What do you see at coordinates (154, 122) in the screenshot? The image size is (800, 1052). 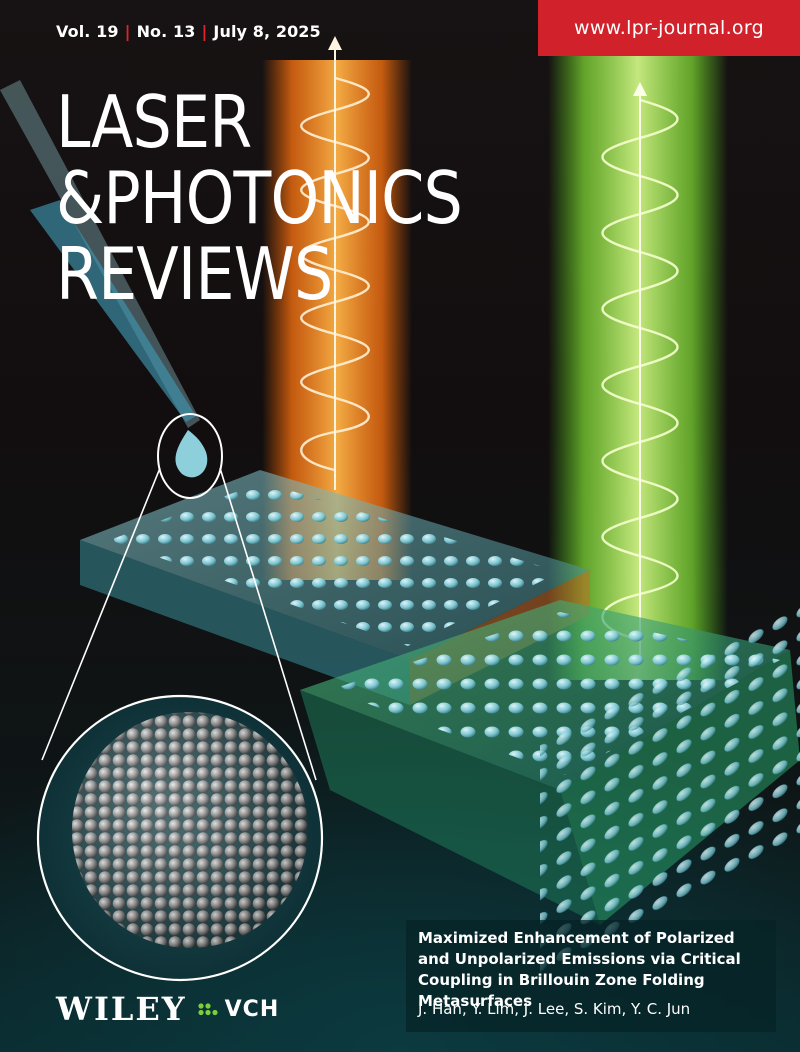 I see `journal-title-line-1: LASER` at bounding box center [154, 122].